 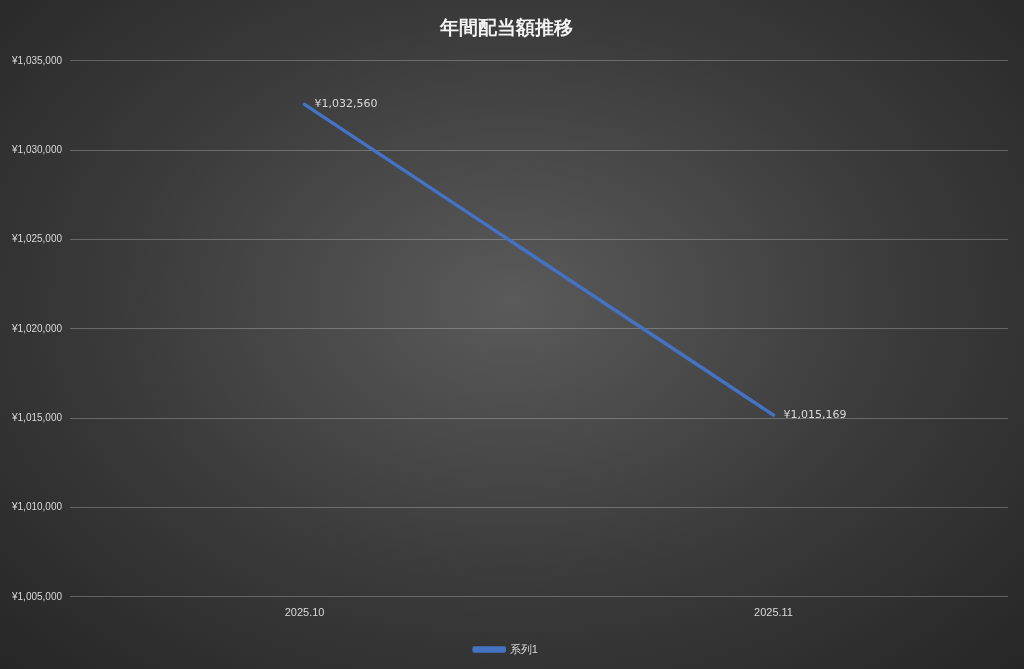 What do you see at coordinates (36, 239) in the screenshot?
I see `y-tick-label: ¥1,025,000` at bounding box center [36, 239].